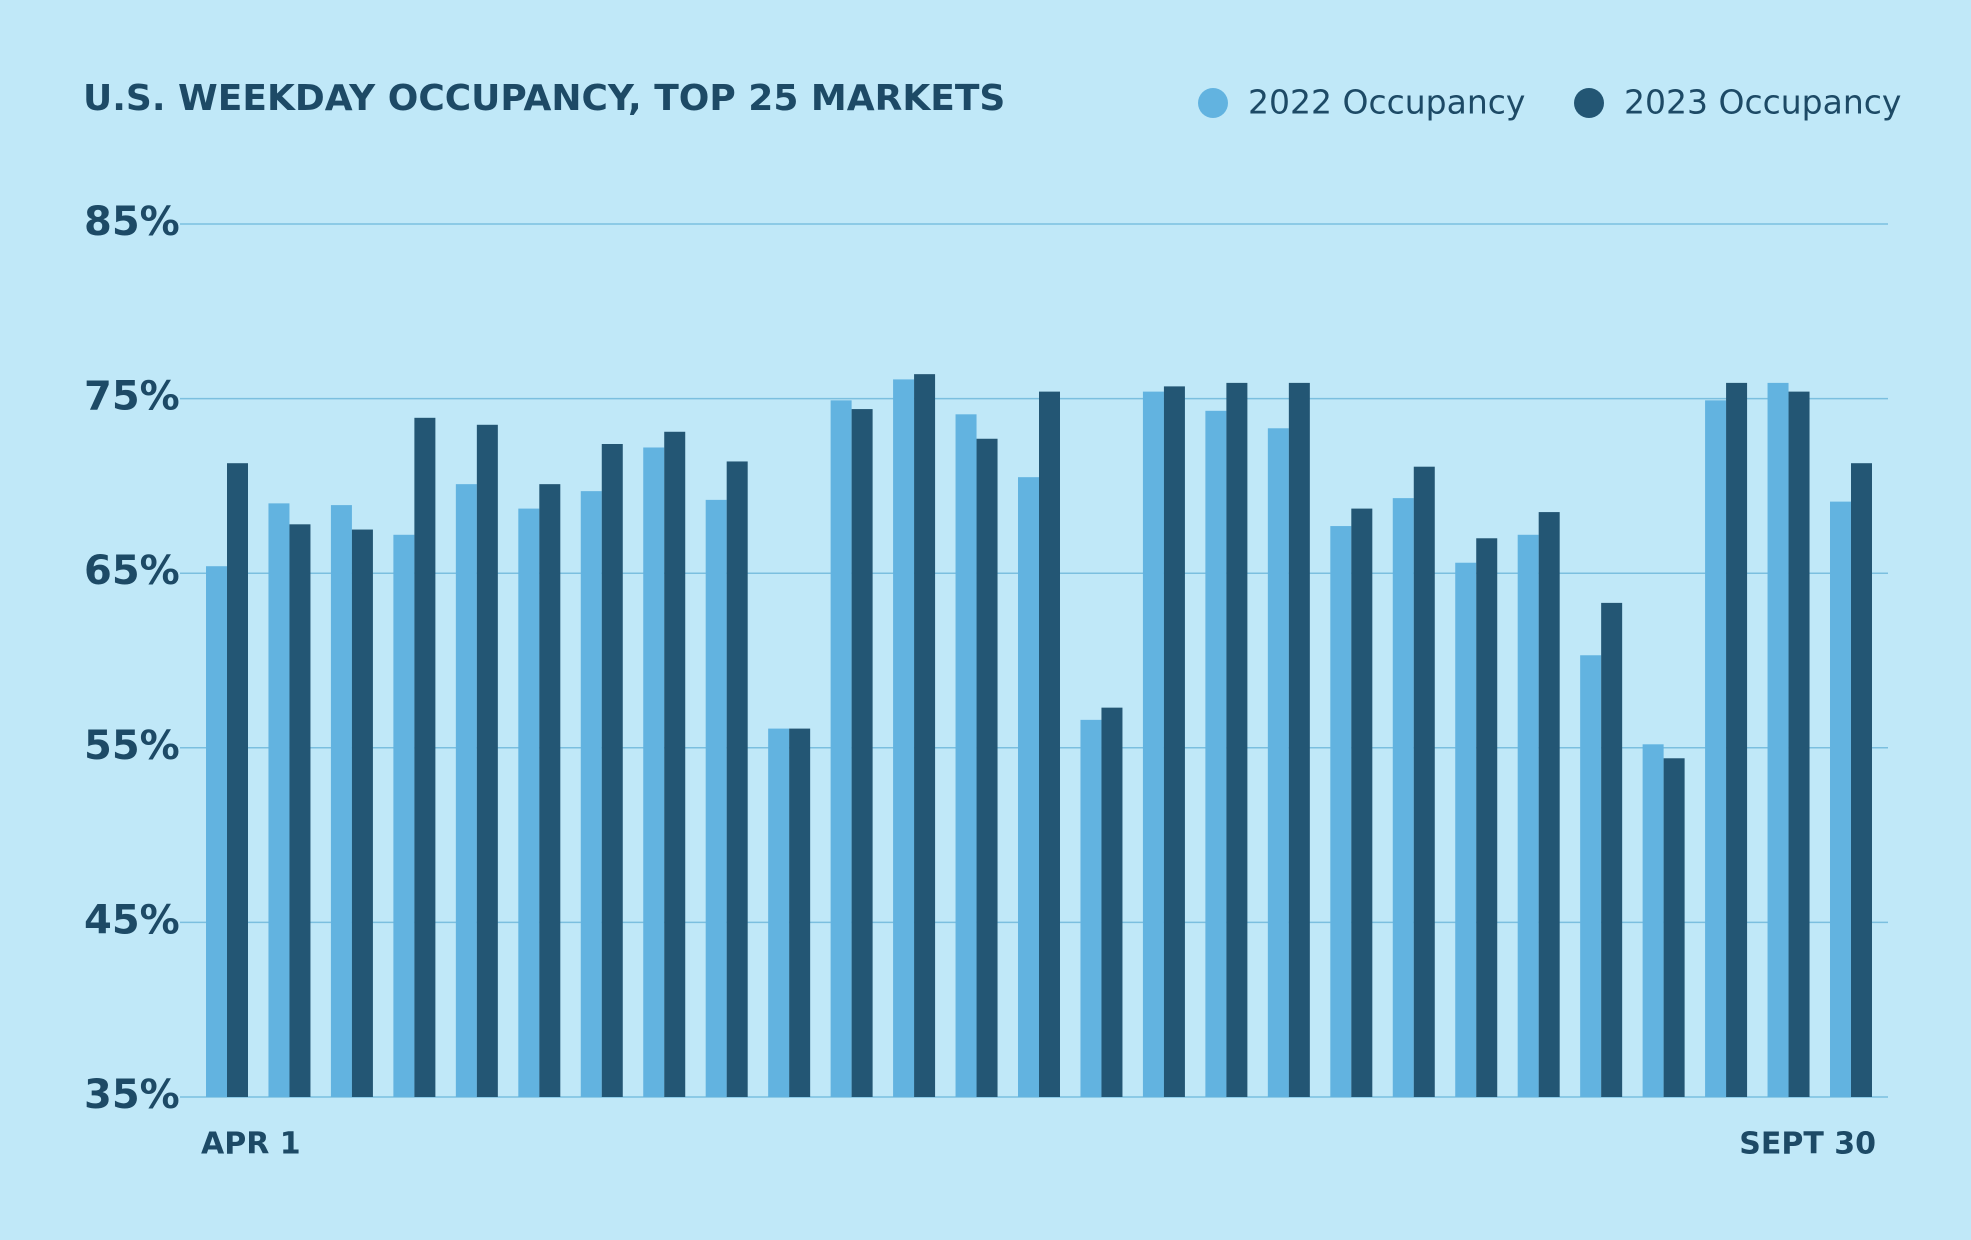 This screenshot has height=1240, width=1971. What do you see at coordinates (544, 98) in the screenshot?
I see `chart-title: U.S. WEEKDAY OCCUPANCY, TOP 25 MARKETS` at bounding box center [544, 98].